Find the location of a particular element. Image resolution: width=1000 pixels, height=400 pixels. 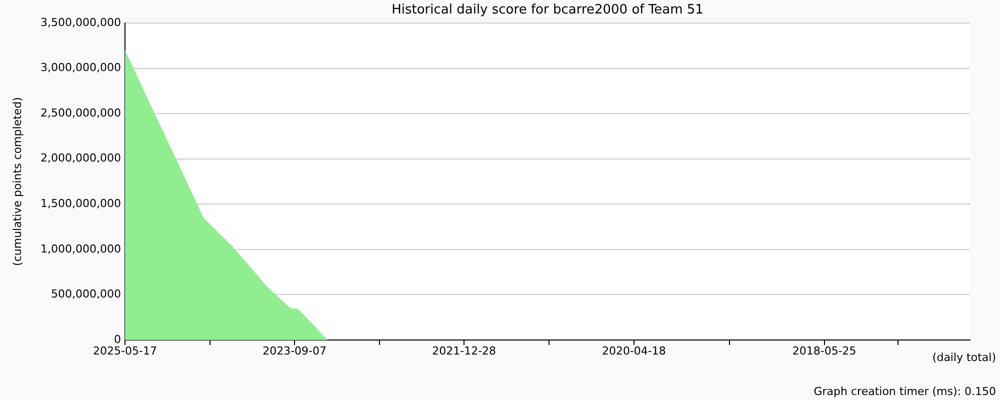

y-tick-label: 0 is located at coordinates (117, 339).